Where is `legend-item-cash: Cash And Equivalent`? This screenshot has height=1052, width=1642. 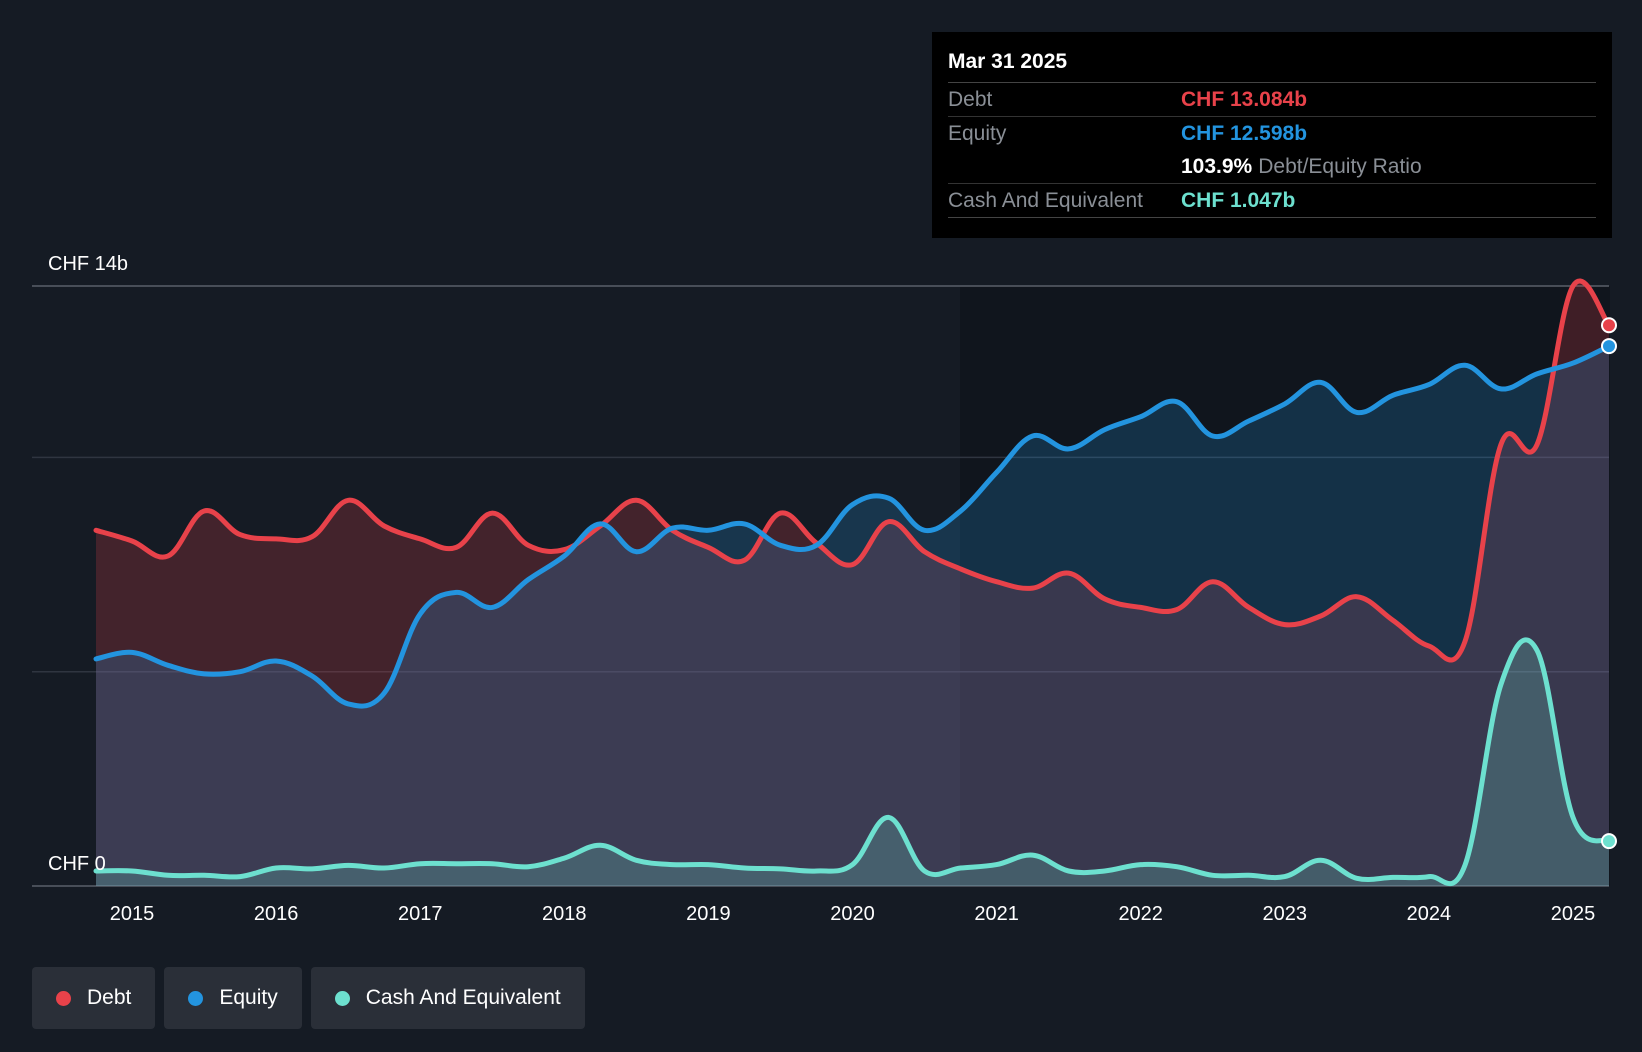
legend-item-cash: Cash And Equivalent is located at coordinates (447, 998).